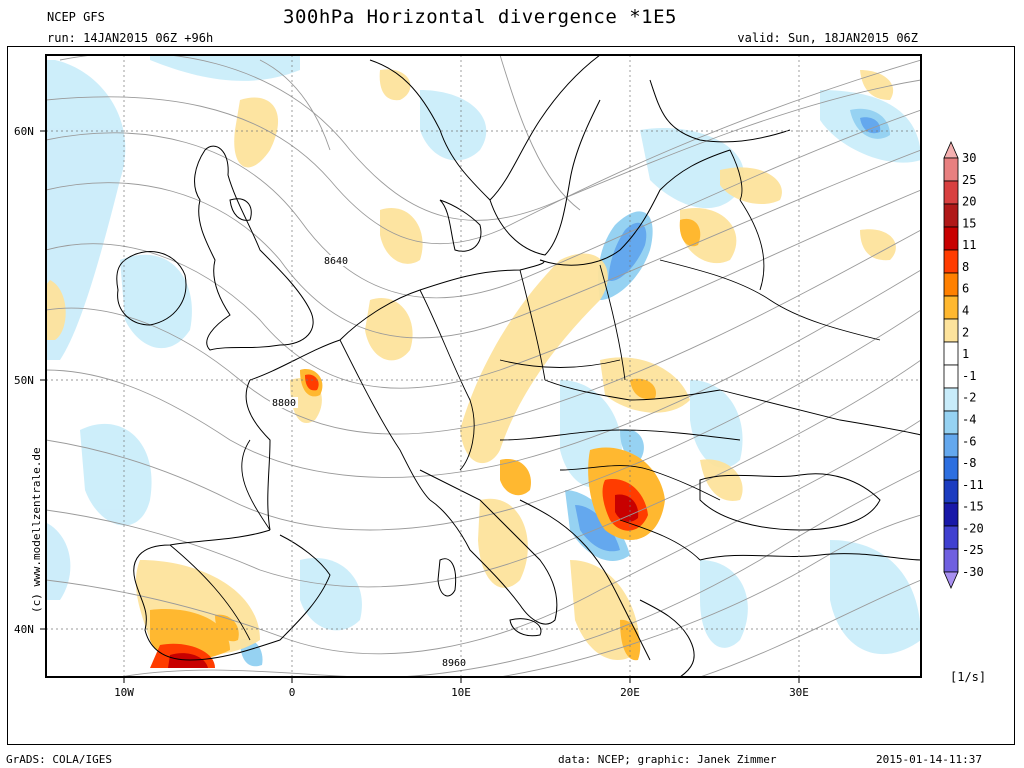 The image size is (1024, 768). What do you see at coordinates (969, 180) in the screenshot?
I see `colorbar-label: 25` at bounding box center [969, 180].